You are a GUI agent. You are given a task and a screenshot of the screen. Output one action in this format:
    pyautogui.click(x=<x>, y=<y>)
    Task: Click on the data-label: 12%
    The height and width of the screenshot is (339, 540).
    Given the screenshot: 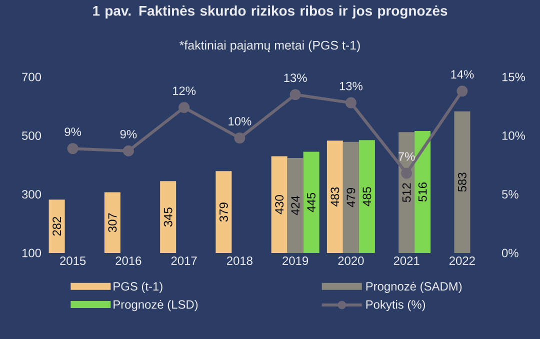 What is the action you would take?
    pyautogui.click(x=184, y=90)
    